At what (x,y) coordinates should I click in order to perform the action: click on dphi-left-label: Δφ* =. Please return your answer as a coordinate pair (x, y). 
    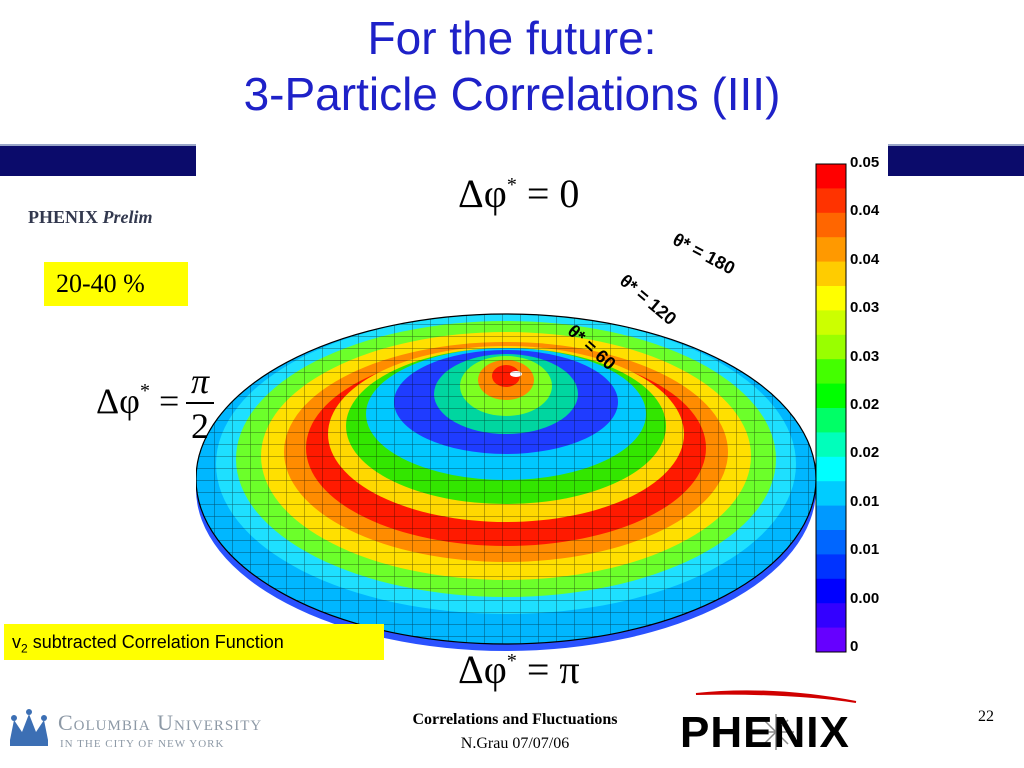
    Looking at the image, I should click on (137, 401).